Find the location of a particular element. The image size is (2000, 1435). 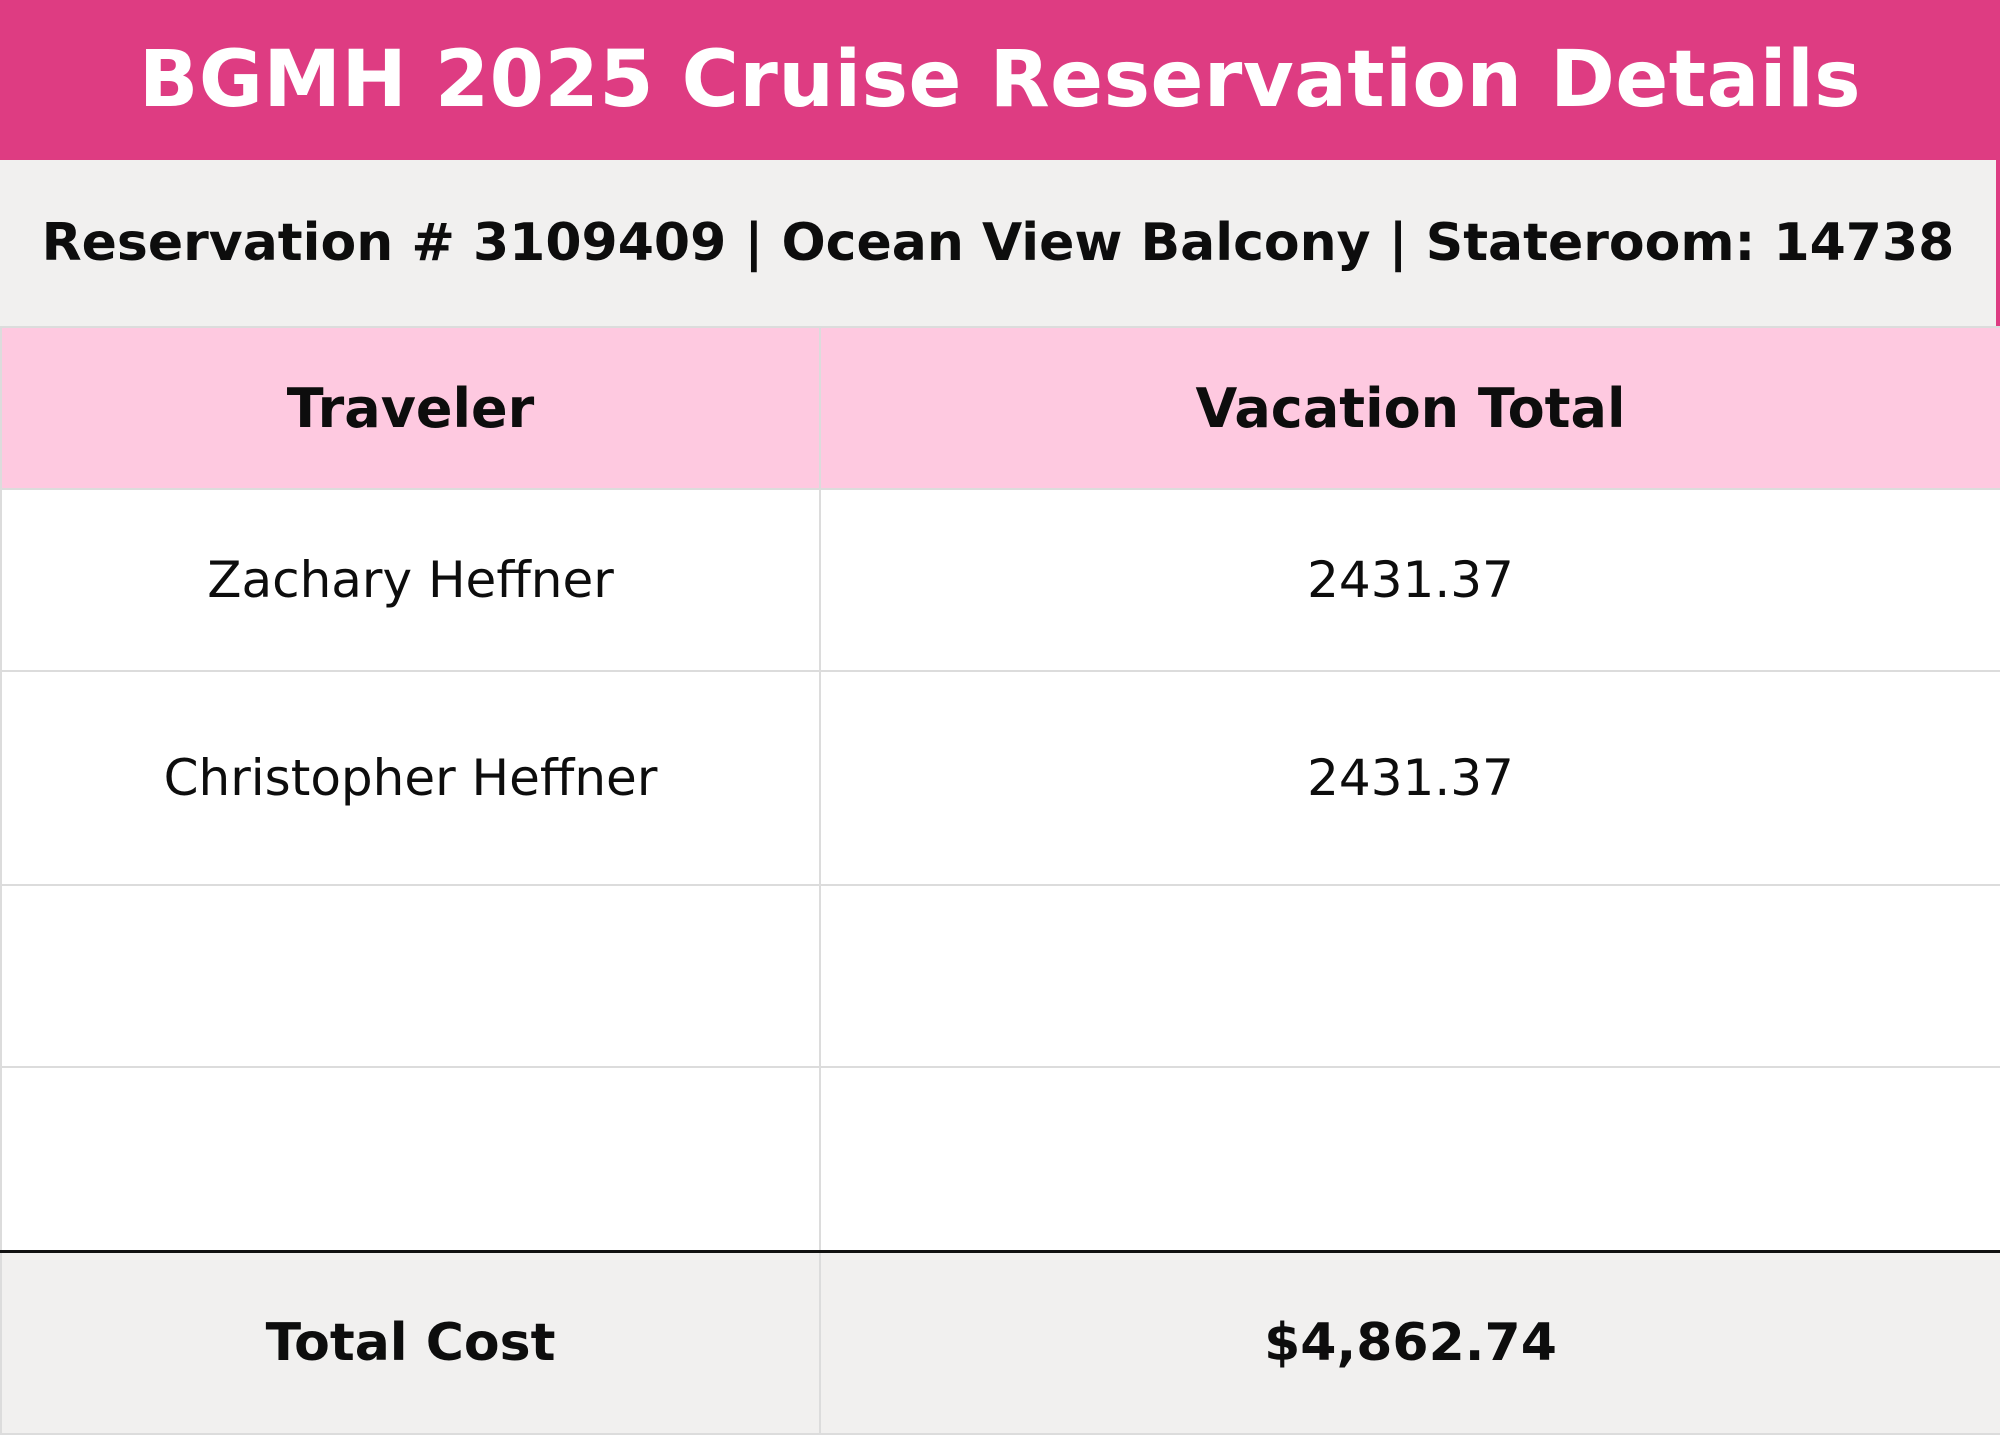

total-cost-value: $4,862.74 is located at coordinates (1409, 1342).